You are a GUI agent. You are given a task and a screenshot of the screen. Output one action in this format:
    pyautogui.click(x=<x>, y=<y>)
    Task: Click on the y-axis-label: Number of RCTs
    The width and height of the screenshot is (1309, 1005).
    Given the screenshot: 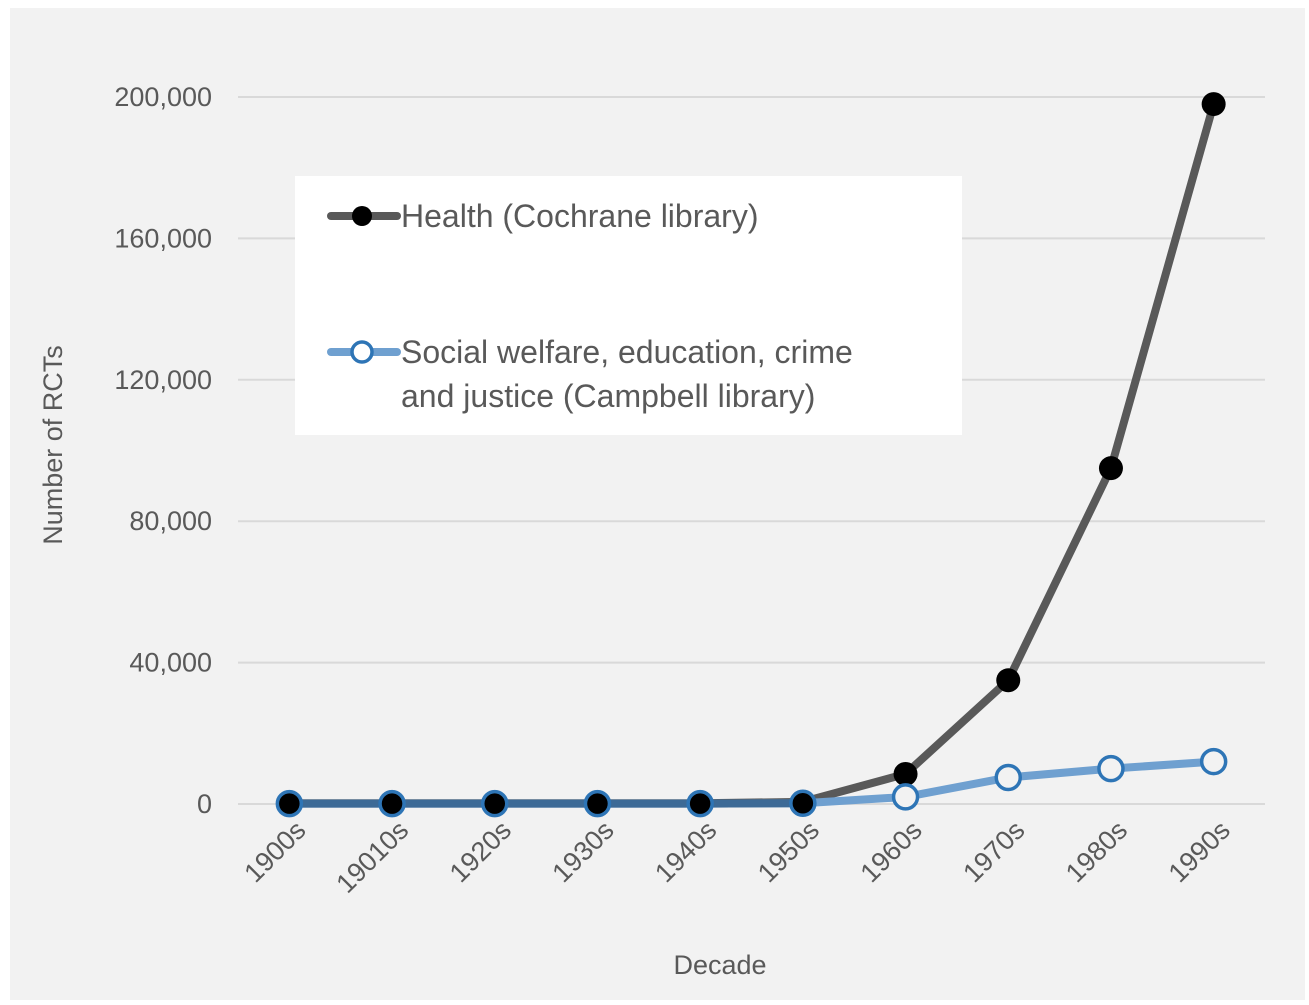 What is the action you would take?
    pyautogui.click(x=53, y=445)
    